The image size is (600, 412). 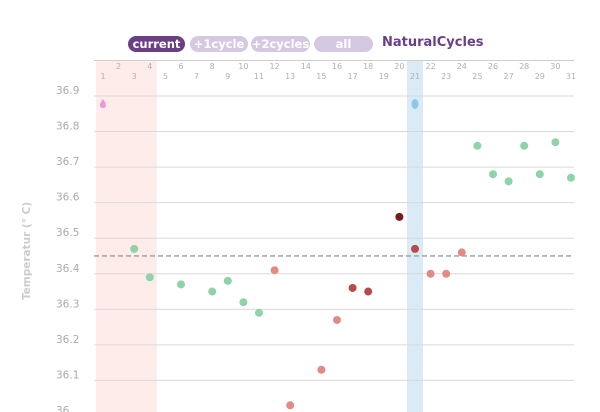 I want to click on y-tick-label: 36.5, so click(x=67, y=233).